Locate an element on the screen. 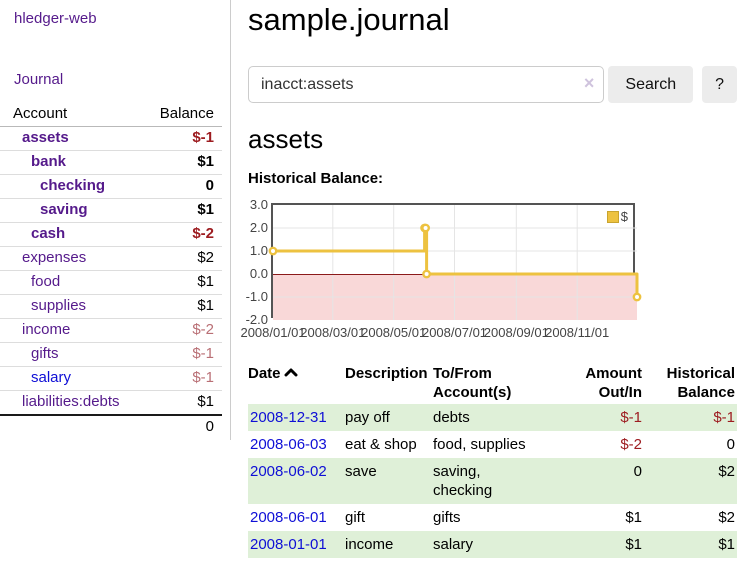 The image size is (742, 582). account-link: checking is located at coordinates (73, 185).